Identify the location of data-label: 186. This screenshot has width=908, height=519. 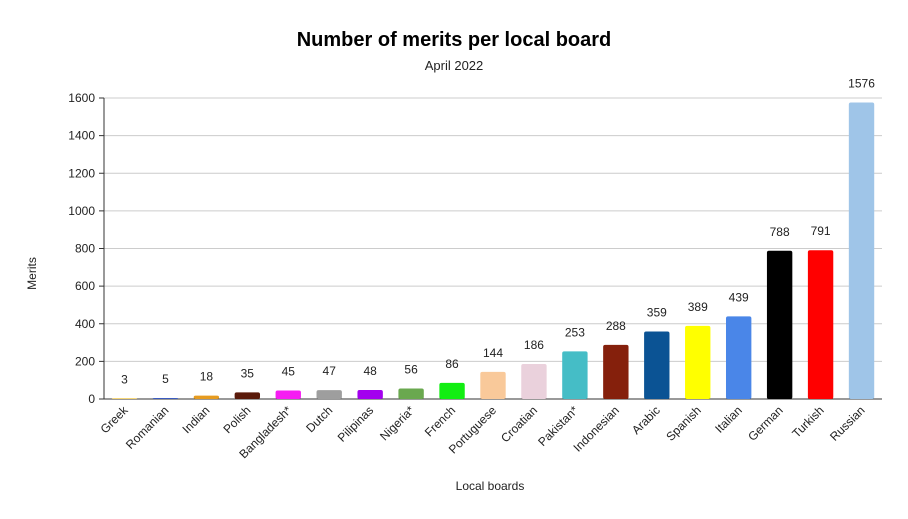
(534, 345).